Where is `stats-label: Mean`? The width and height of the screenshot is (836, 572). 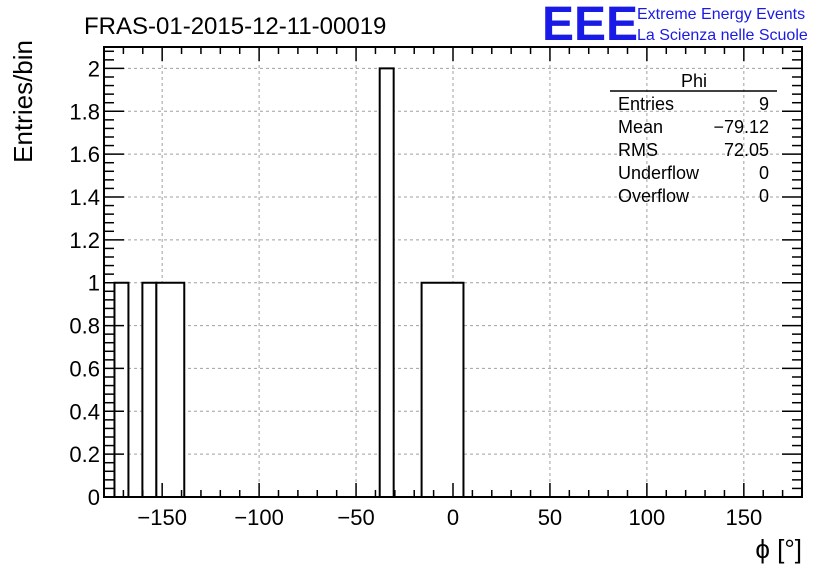 stats-label: Mean is located at coordinates (640, 127).